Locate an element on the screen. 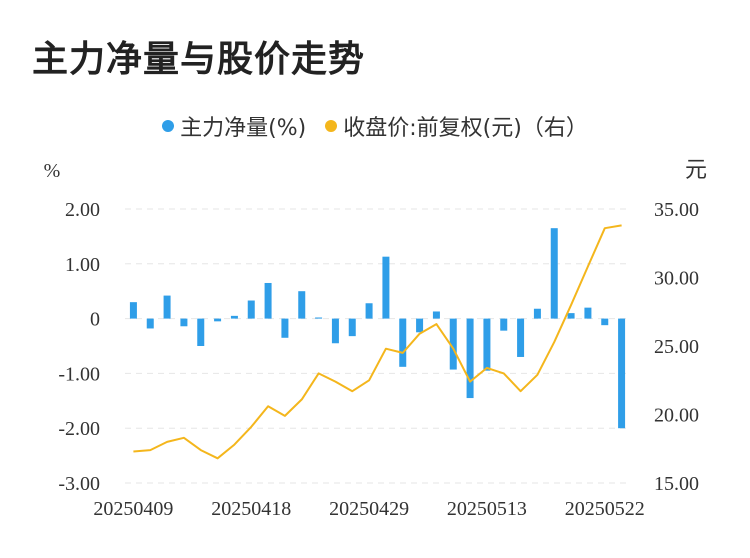  left-tick-label: 0 is located at coordinates (95, 320).